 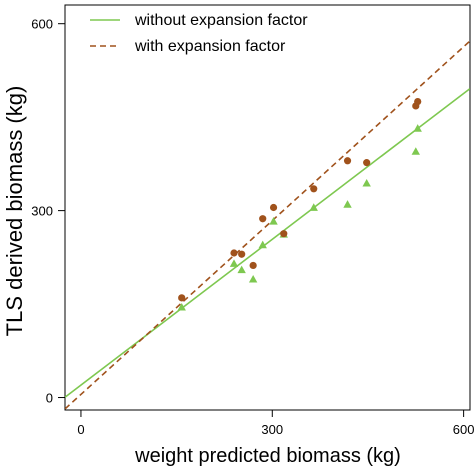 What do you see at coordinates (14, 211) in the screenshot?
I see `y-axis-label: TLS derived biomass (kg)` at bounding box center [14, 211].